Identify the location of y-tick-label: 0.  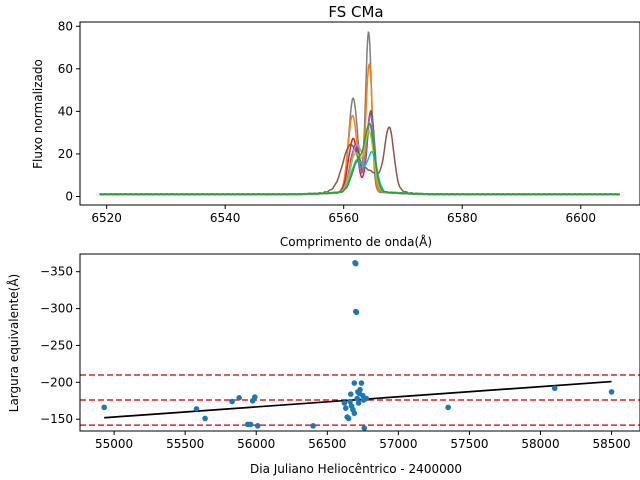
(69, 196).